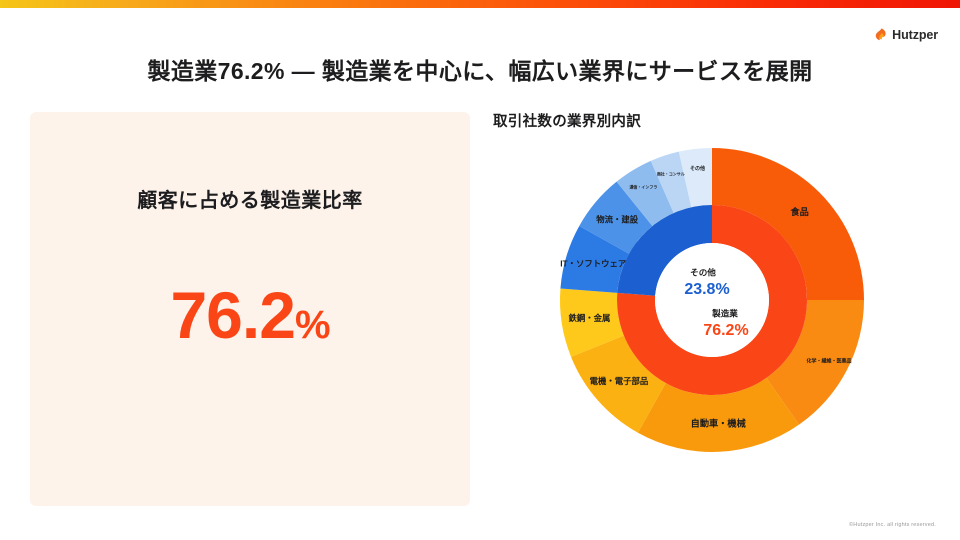  I want to click on brand-logo: Hutzper, so click(906, 35).